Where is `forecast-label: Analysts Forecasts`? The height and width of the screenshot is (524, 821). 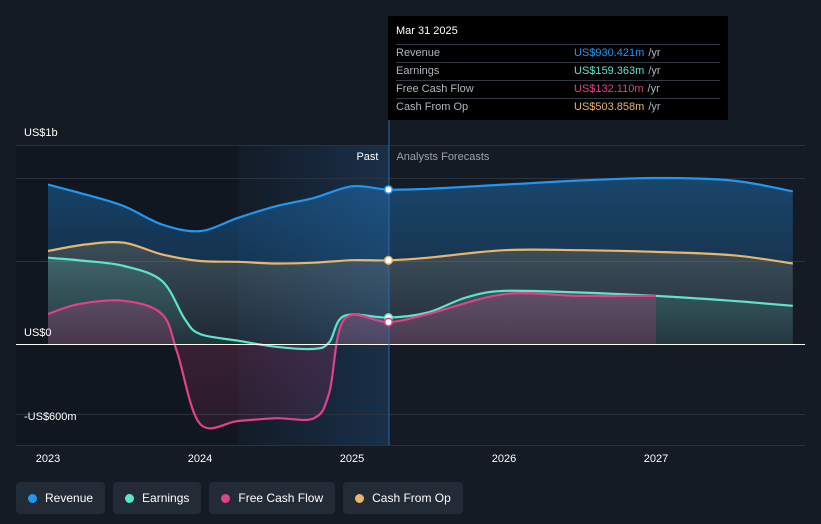
forecast-label: Analysts Forecasts is located at coordinates (442, 157).